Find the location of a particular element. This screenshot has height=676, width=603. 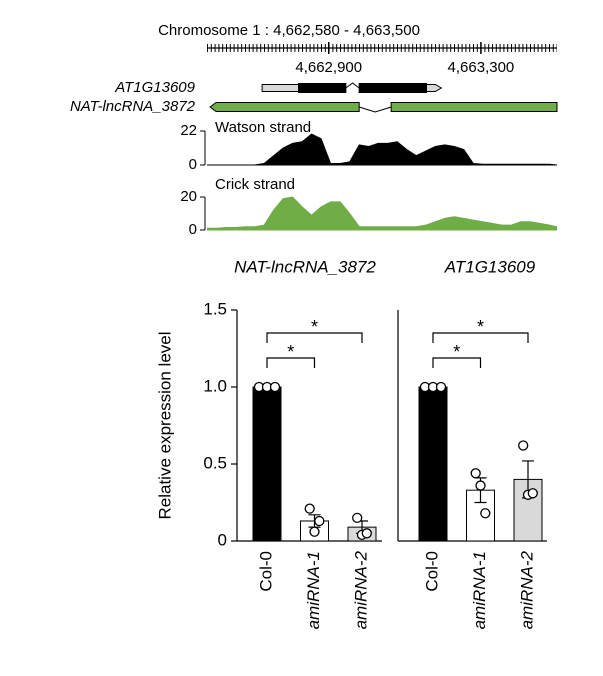

track-title: Chromosome 1 : 4,662,580 - 4,663,500 is located at coordinates (289, 30).